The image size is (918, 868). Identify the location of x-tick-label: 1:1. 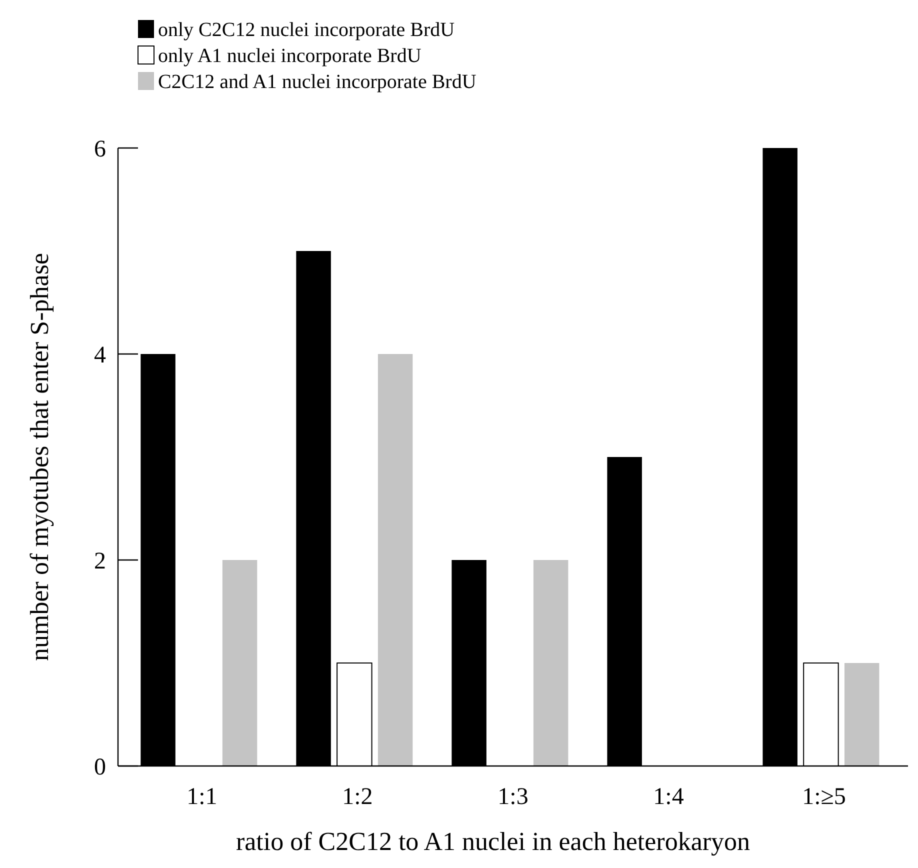
(202, 797).